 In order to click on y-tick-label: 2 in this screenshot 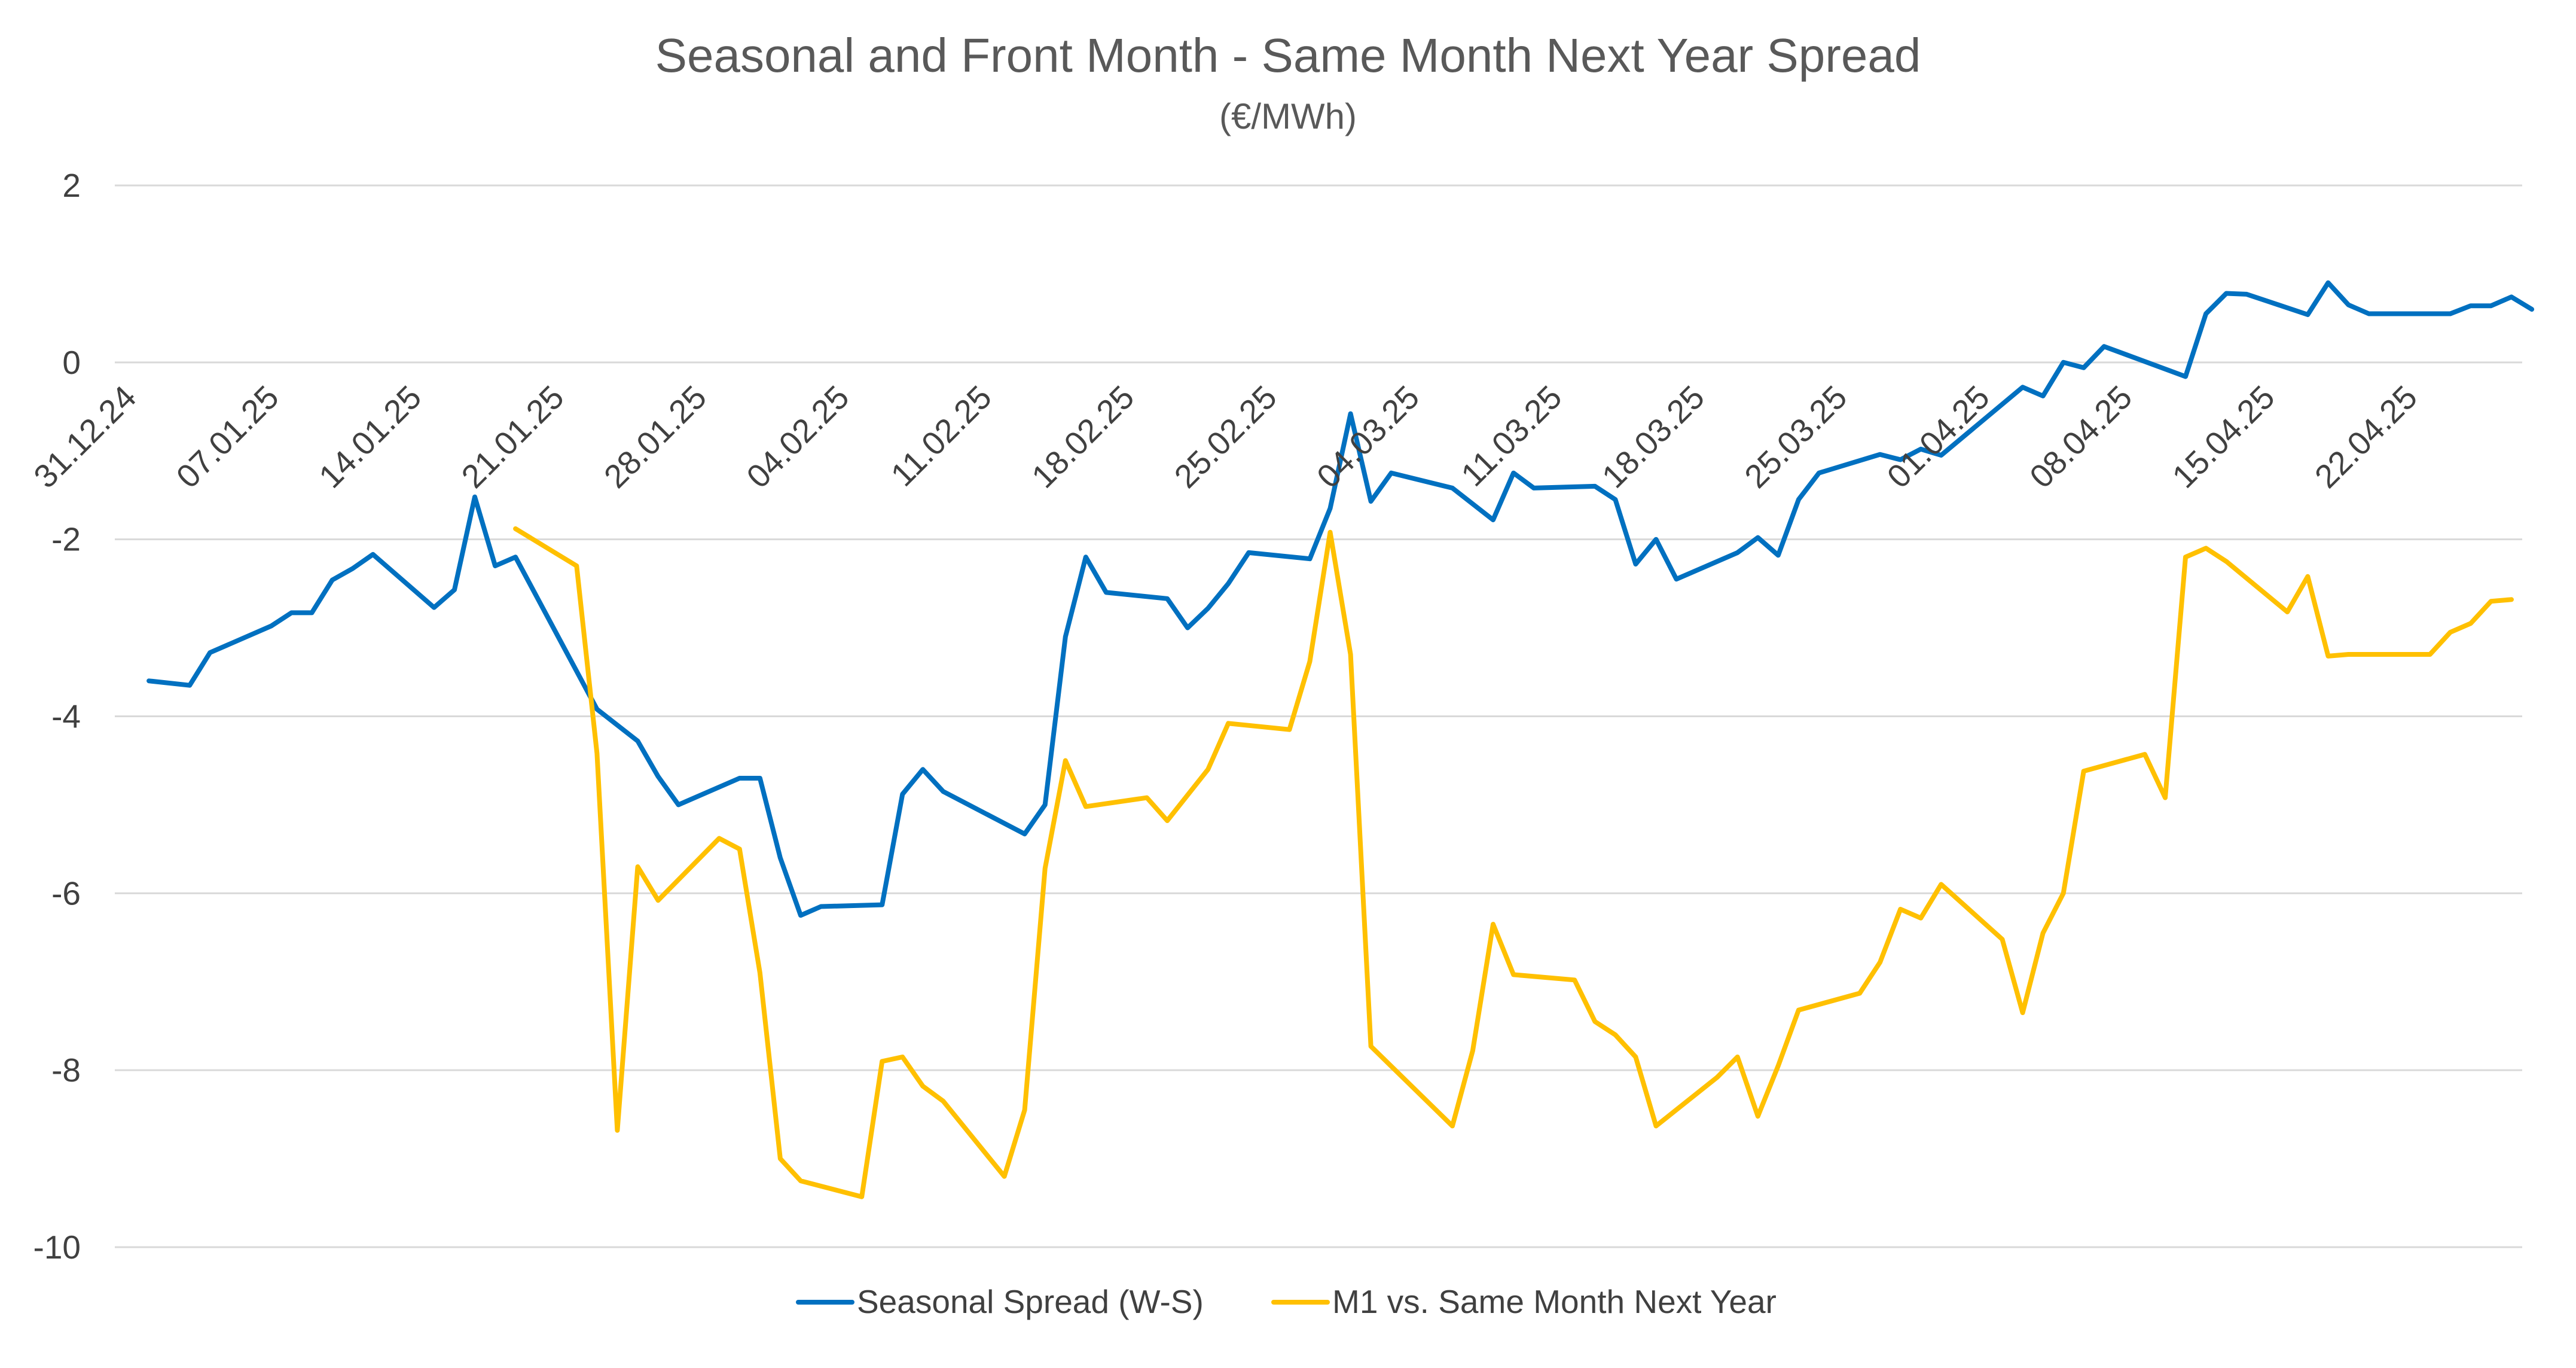, I will do `click(71, 185)`.